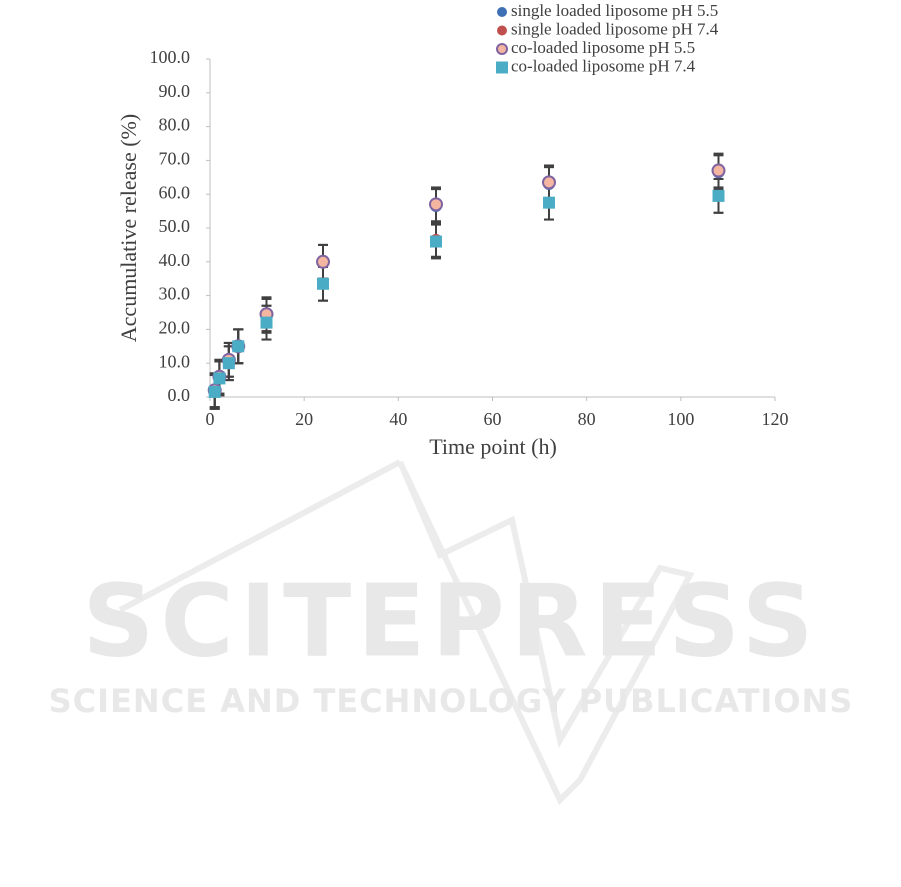 This screenshot has height=887, width=901. What do you see at coordinates (175, 91) in the screenshot?
I see `y-tick-label: 90.0` at bounding box center [175, 91].